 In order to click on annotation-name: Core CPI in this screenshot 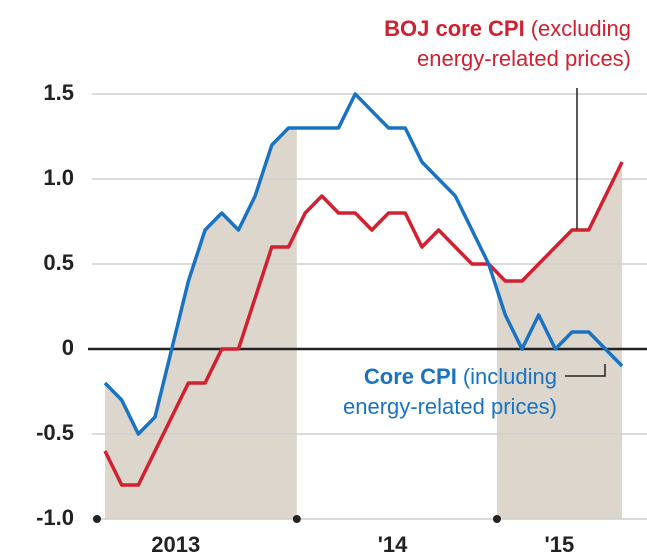, I will do `click(410, 376)`.